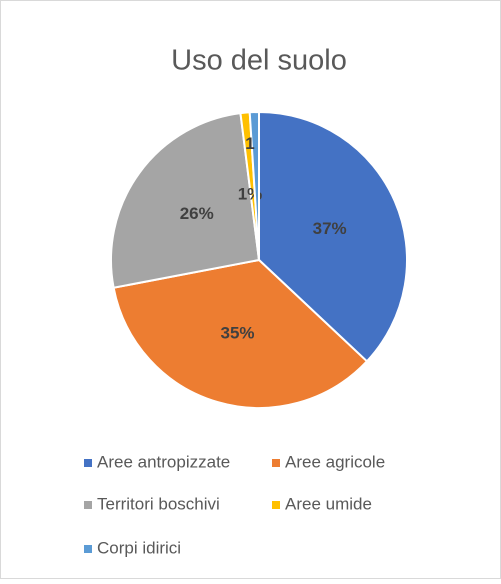 Image resolution: width=501 pixels, height=584 pixels. Describe the element at coordinates (197, 213) in the screenshot. I see `data-label: 26%` at that location.